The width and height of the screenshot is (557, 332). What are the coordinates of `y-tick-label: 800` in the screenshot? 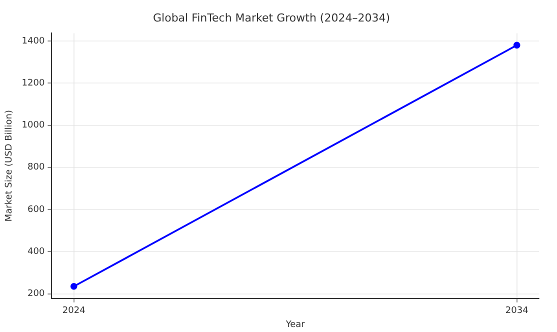 It's located at (36, 167).